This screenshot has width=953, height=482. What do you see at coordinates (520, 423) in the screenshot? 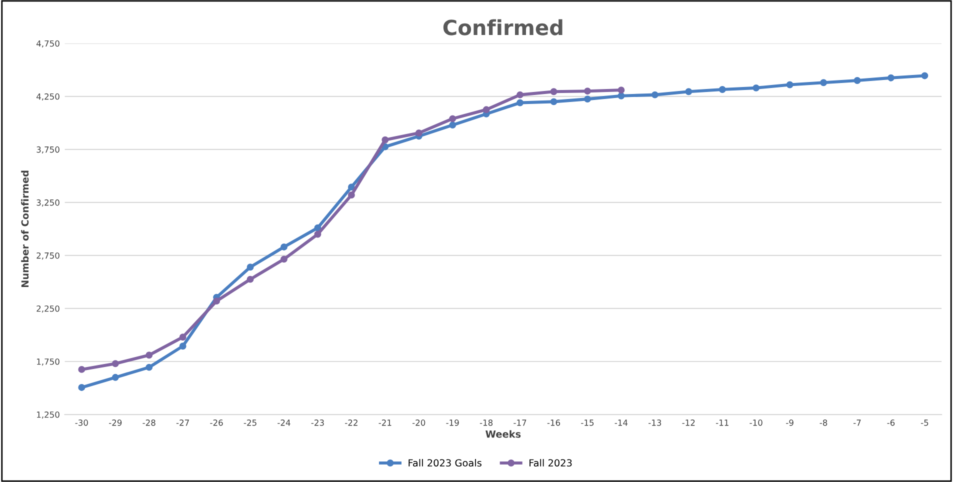
I see `x-tick-label: -17` at bounding box center [520, 423].